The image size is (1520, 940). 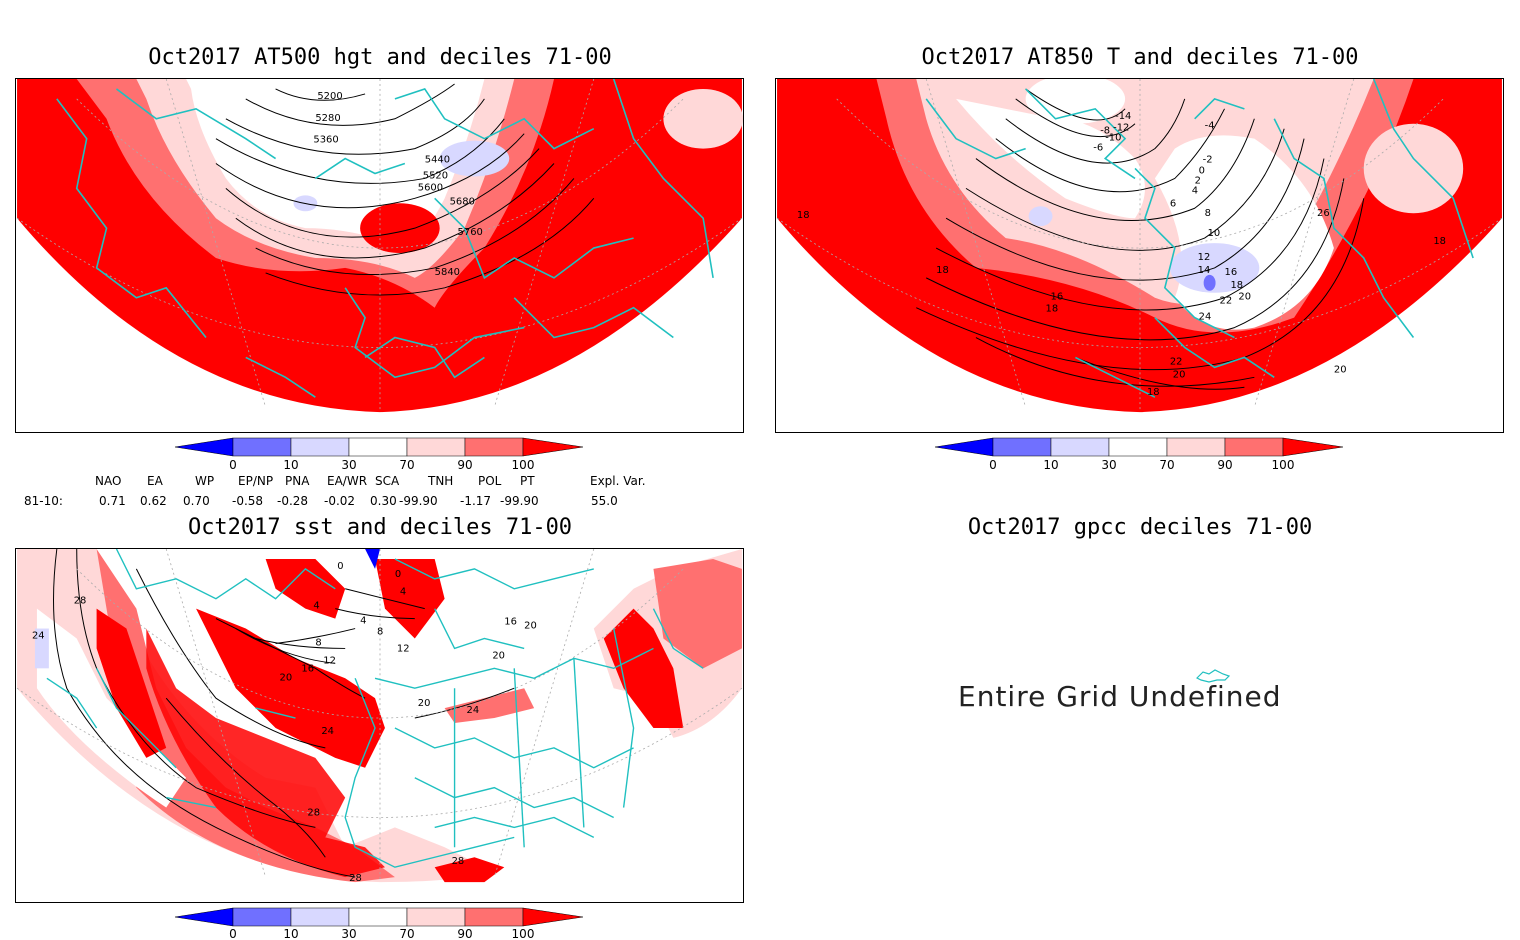 I want to click on panel-title-t850: Oct2017 AT850 T and deciles 71-00, so click(x=1140, y=57).